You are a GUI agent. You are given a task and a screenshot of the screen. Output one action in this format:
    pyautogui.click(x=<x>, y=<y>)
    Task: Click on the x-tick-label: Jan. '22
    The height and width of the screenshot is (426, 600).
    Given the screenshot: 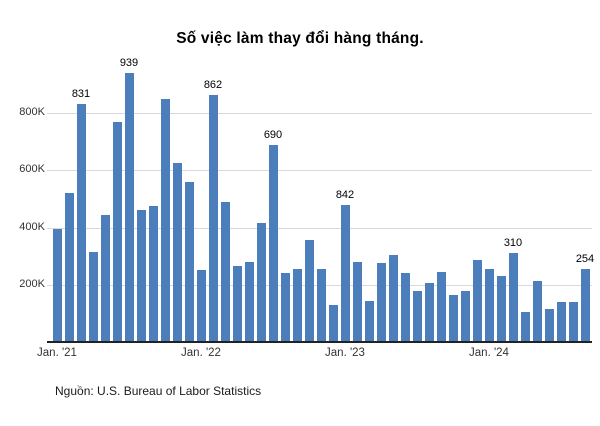 What is the action you would take?
    pyautogui.click(x=201, y=353)
    